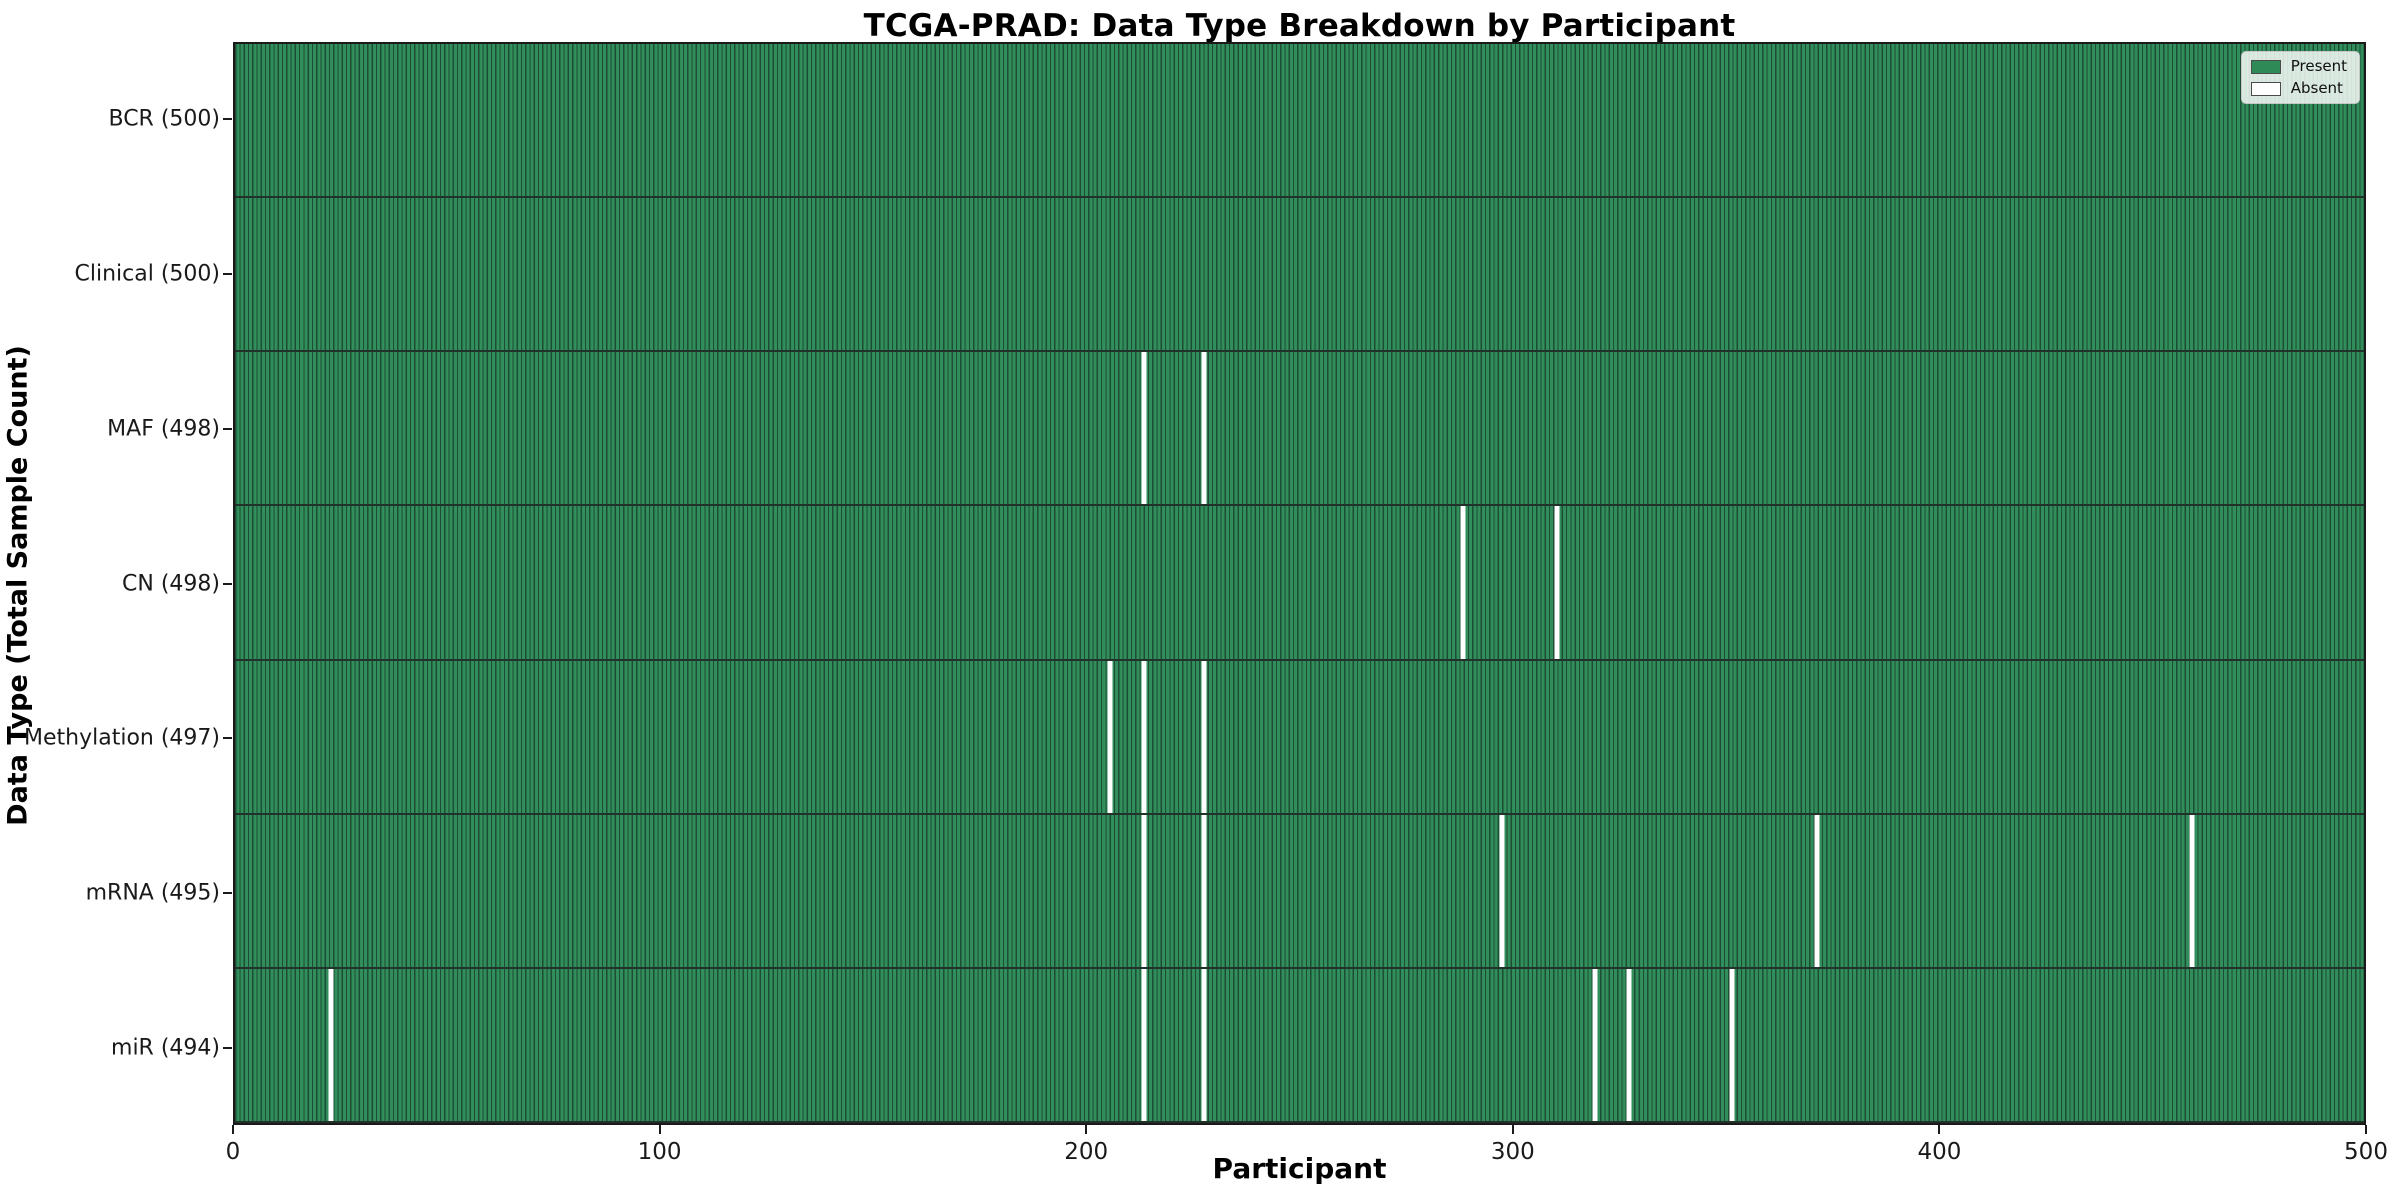  Describe the element at coordinates (1086, 1152) in the screenshot. I see `x-tick-label: 200` at that location.